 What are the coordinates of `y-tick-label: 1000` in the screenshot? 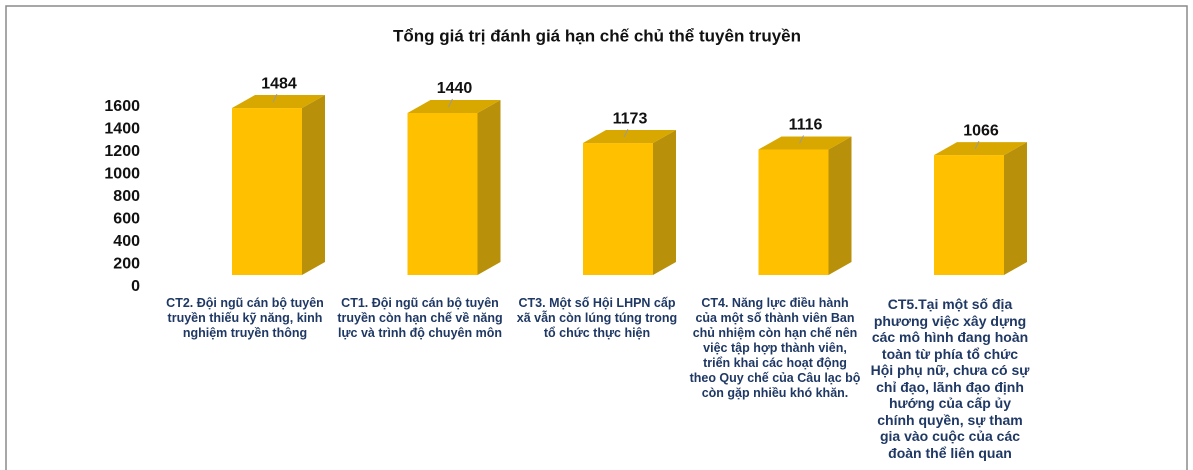 It's located at (122, 174).